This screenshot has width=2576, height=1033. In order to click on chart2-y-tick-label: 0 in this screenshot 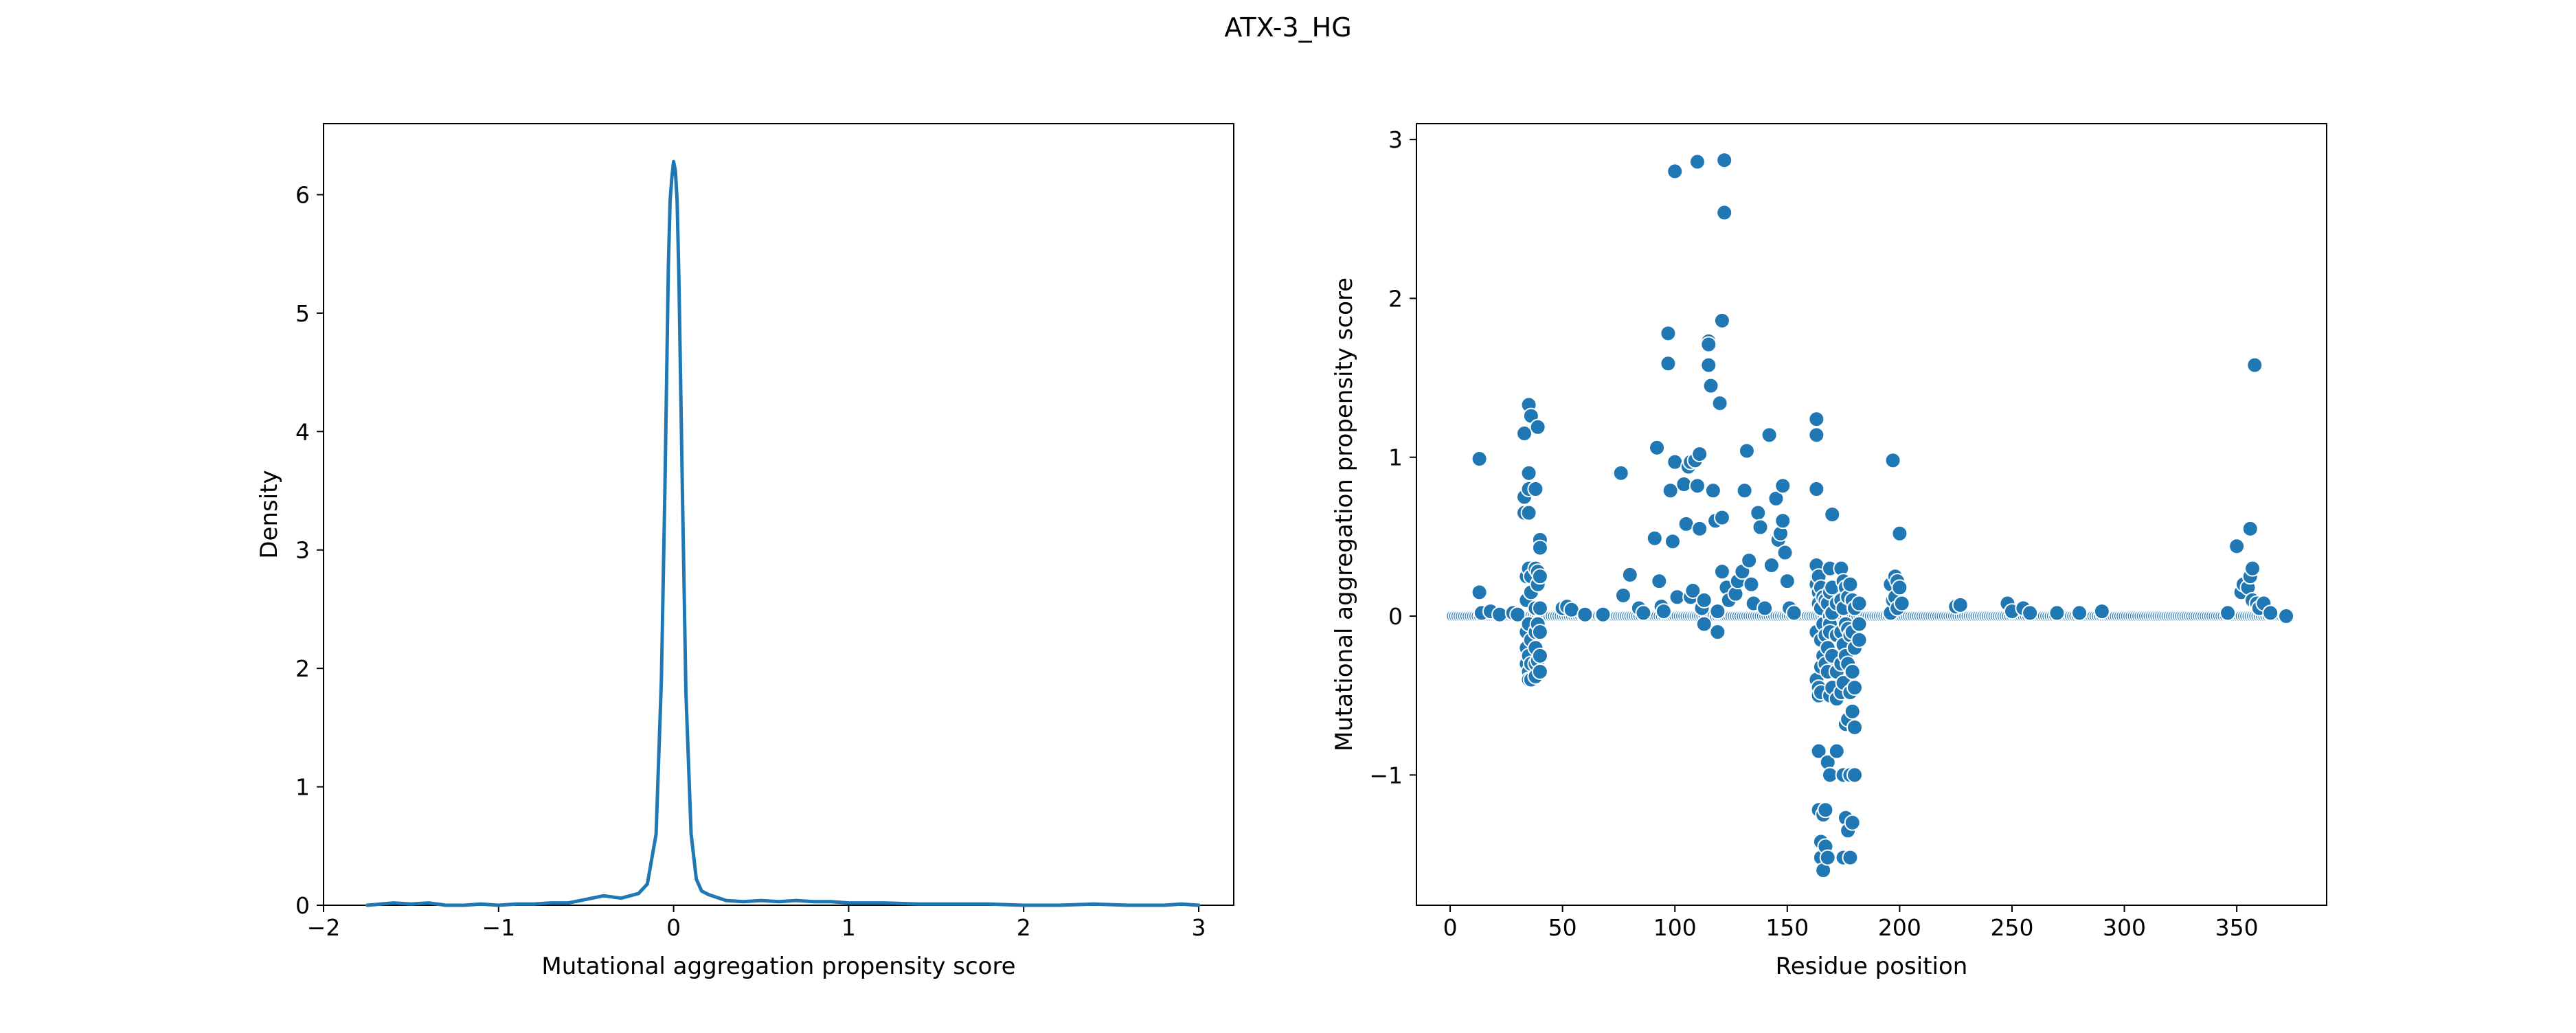, I will do `click(1395, 616)`.